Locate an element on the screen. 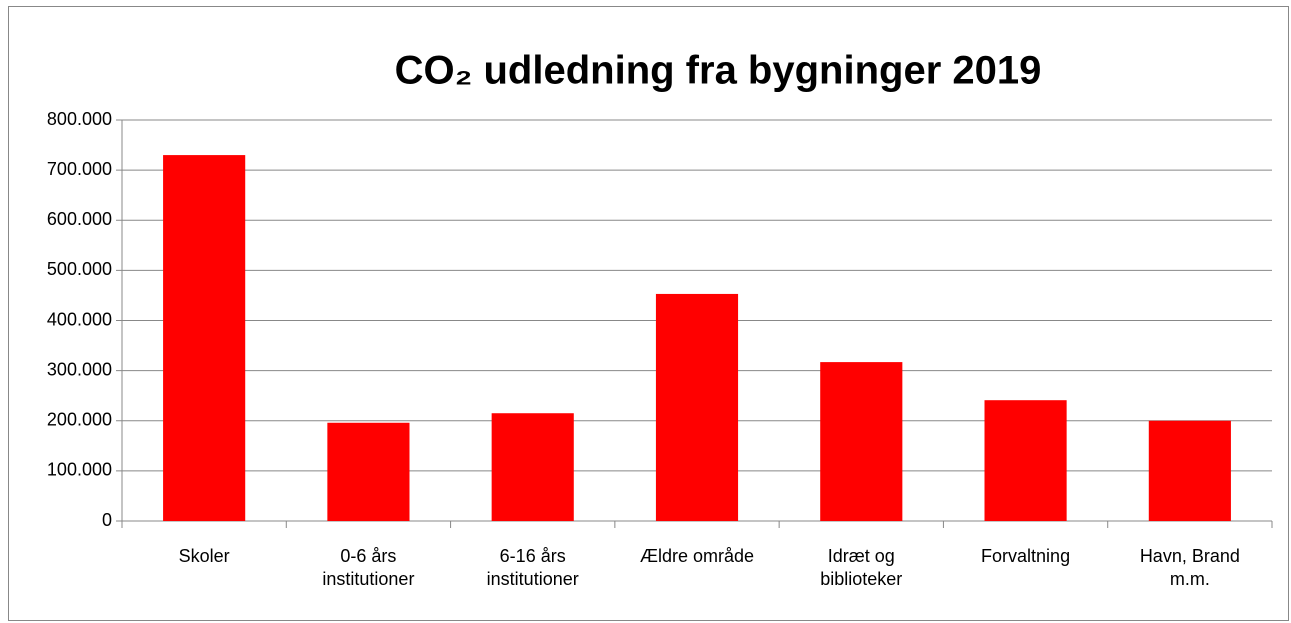 Image resolution: width=1291 pixels, height=623 pixels. y-tick-label: 200.000 is located at coordinates (79, 420).